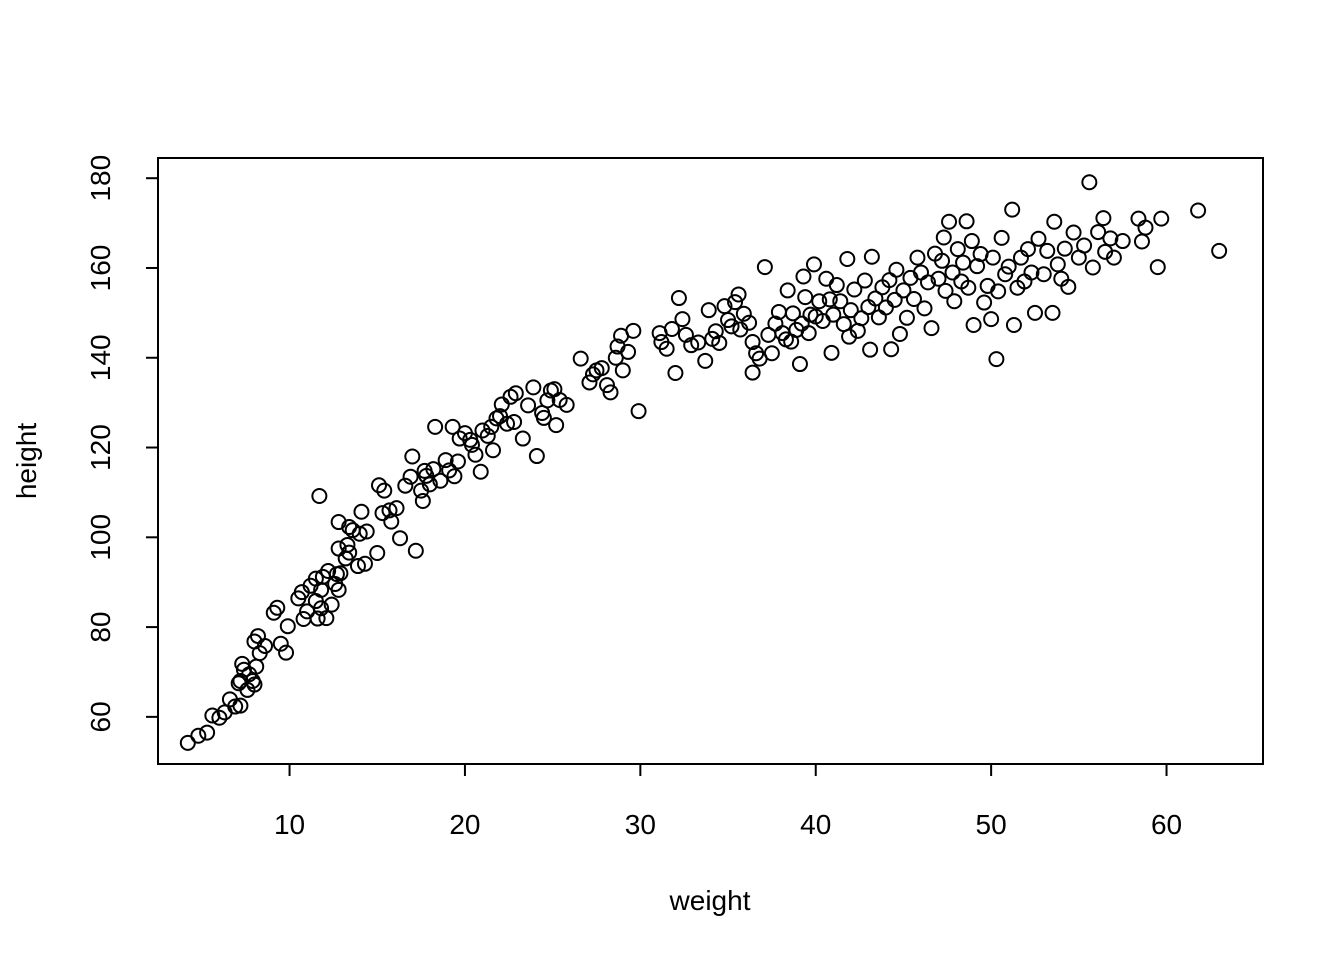 This screenshot has height=960, width=1344. What do you see at coordinates (289, 824) in the screenshot?
I see `x-tick-label: 10` at bounding box center [289, 824].